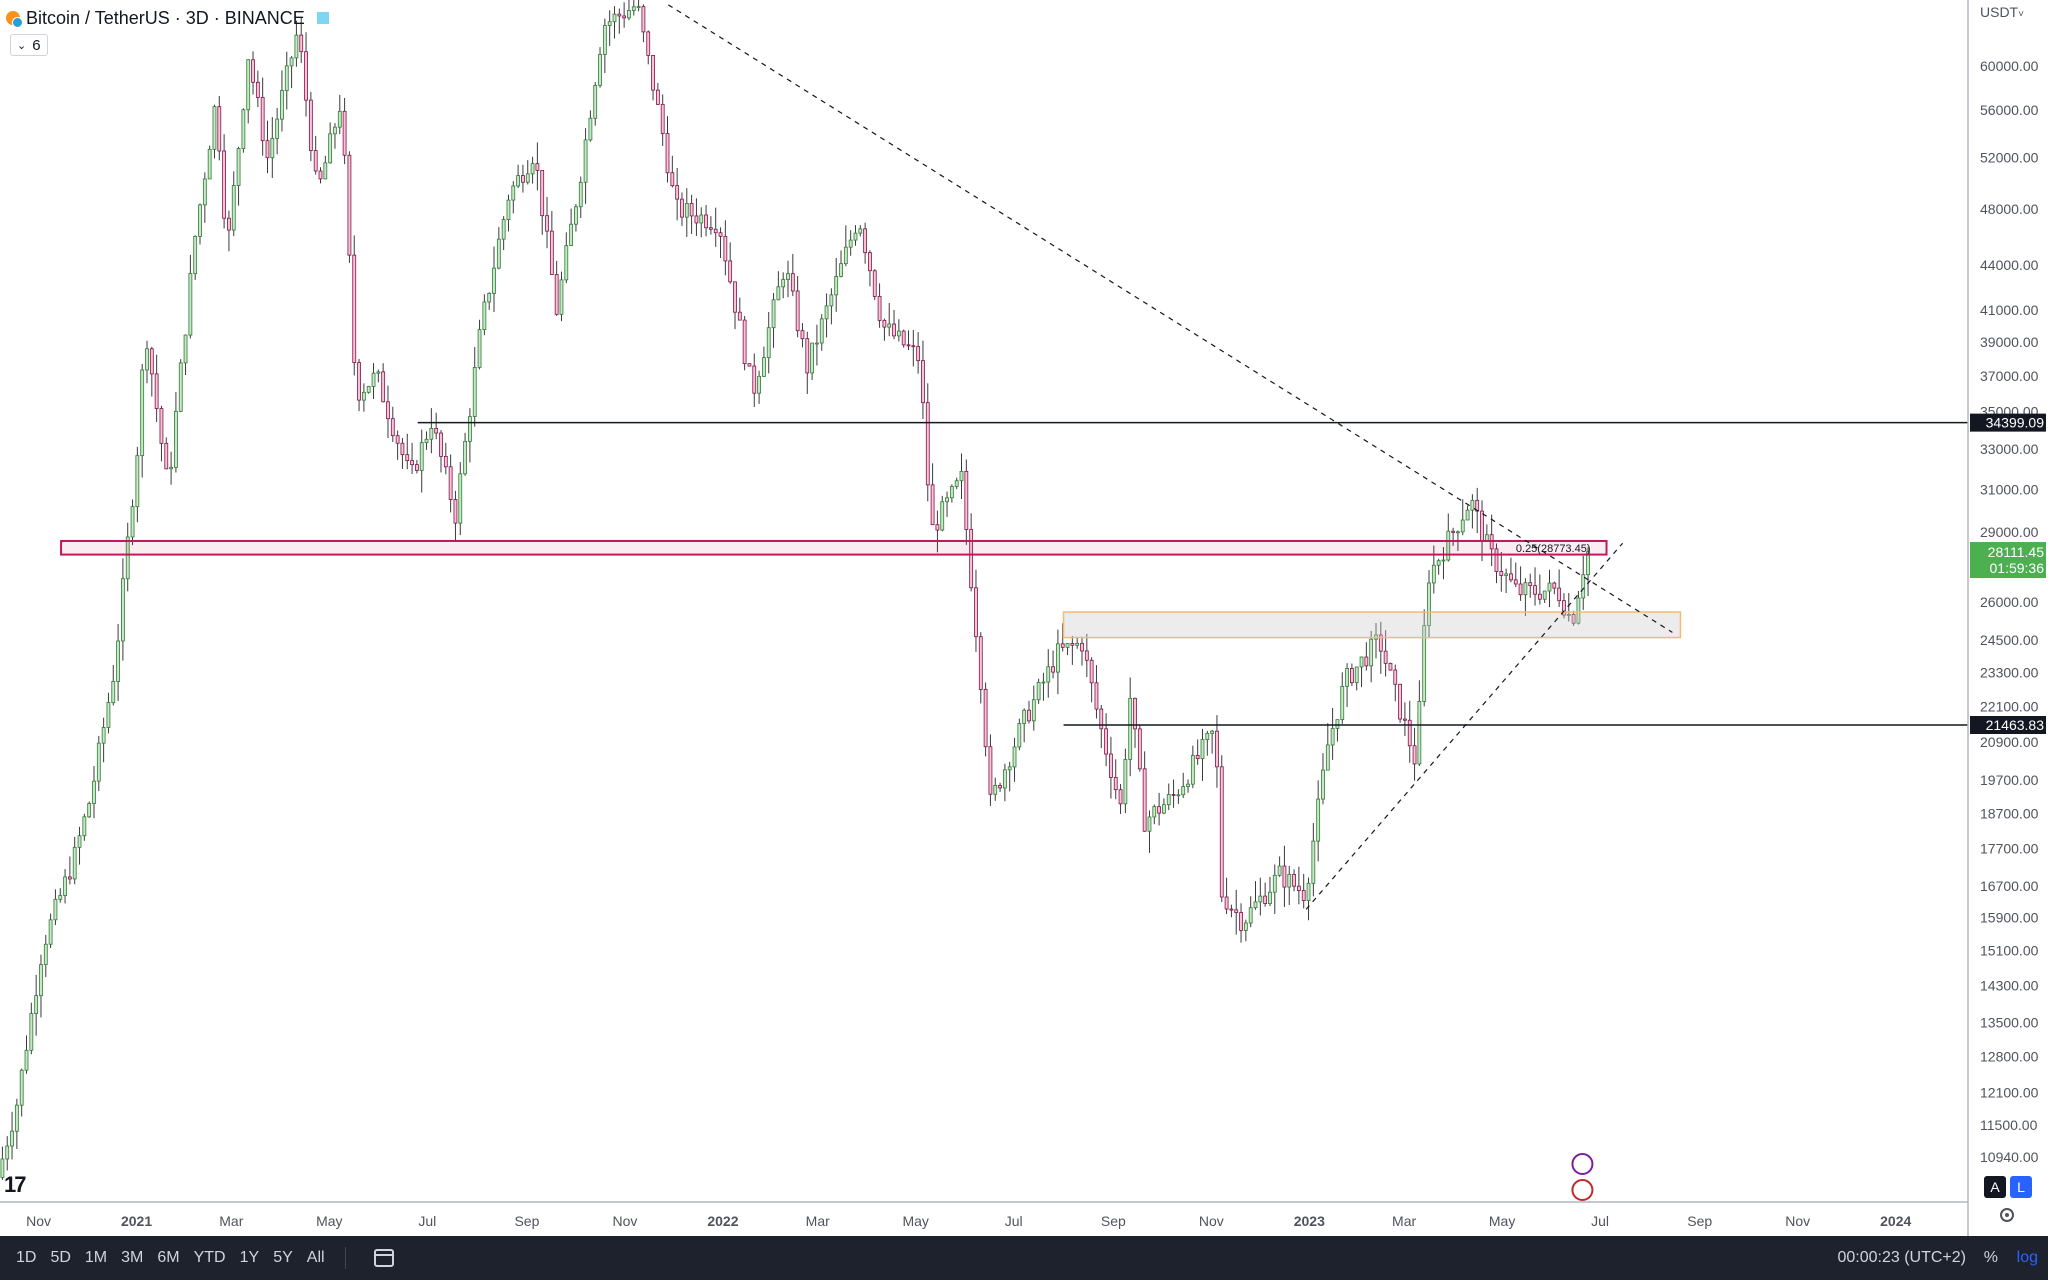 This screenshot has width=2048, height=1280. What do you see at coordinates (2009, 1157) in the screenshot?
I see `y-tick-label: 10940.00` at bounding box center [2009, 1157].